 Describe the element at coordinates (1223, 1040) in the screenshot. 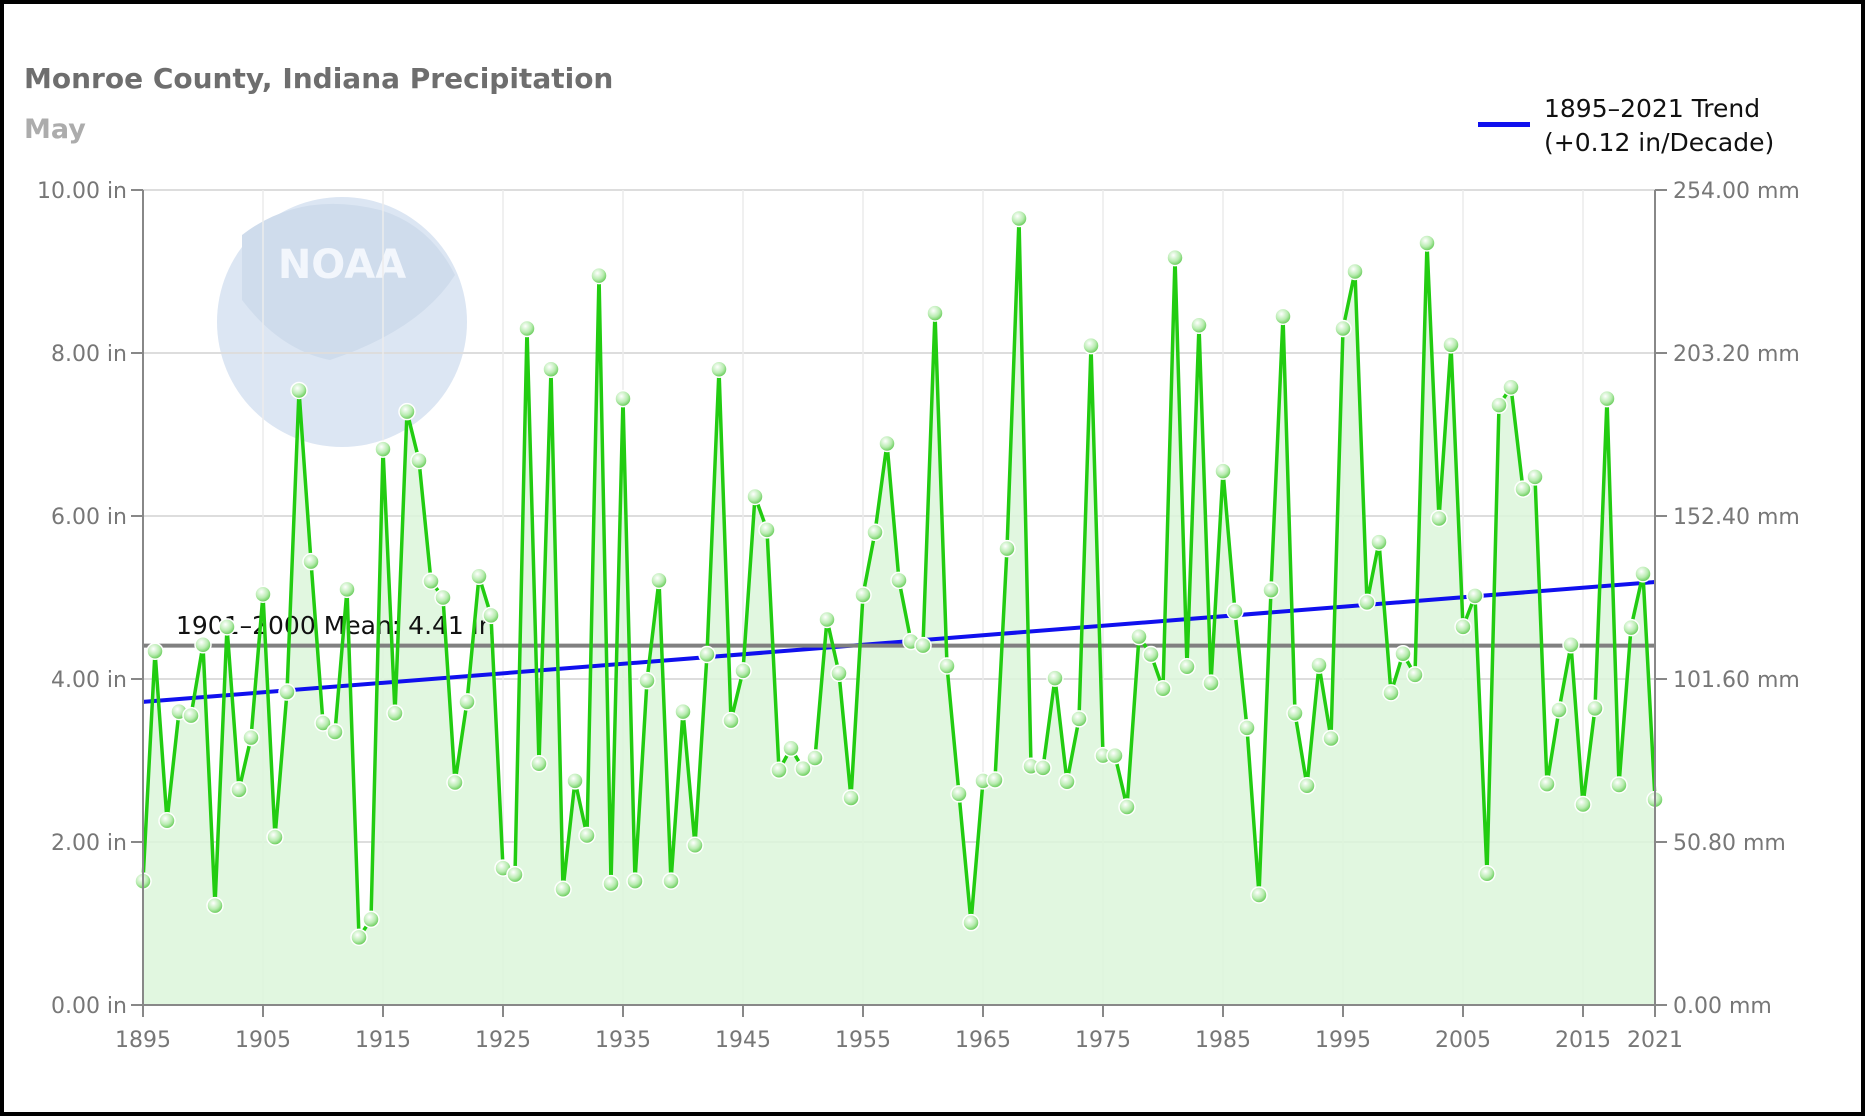

I see `x-tick-label: 1985` at that location.